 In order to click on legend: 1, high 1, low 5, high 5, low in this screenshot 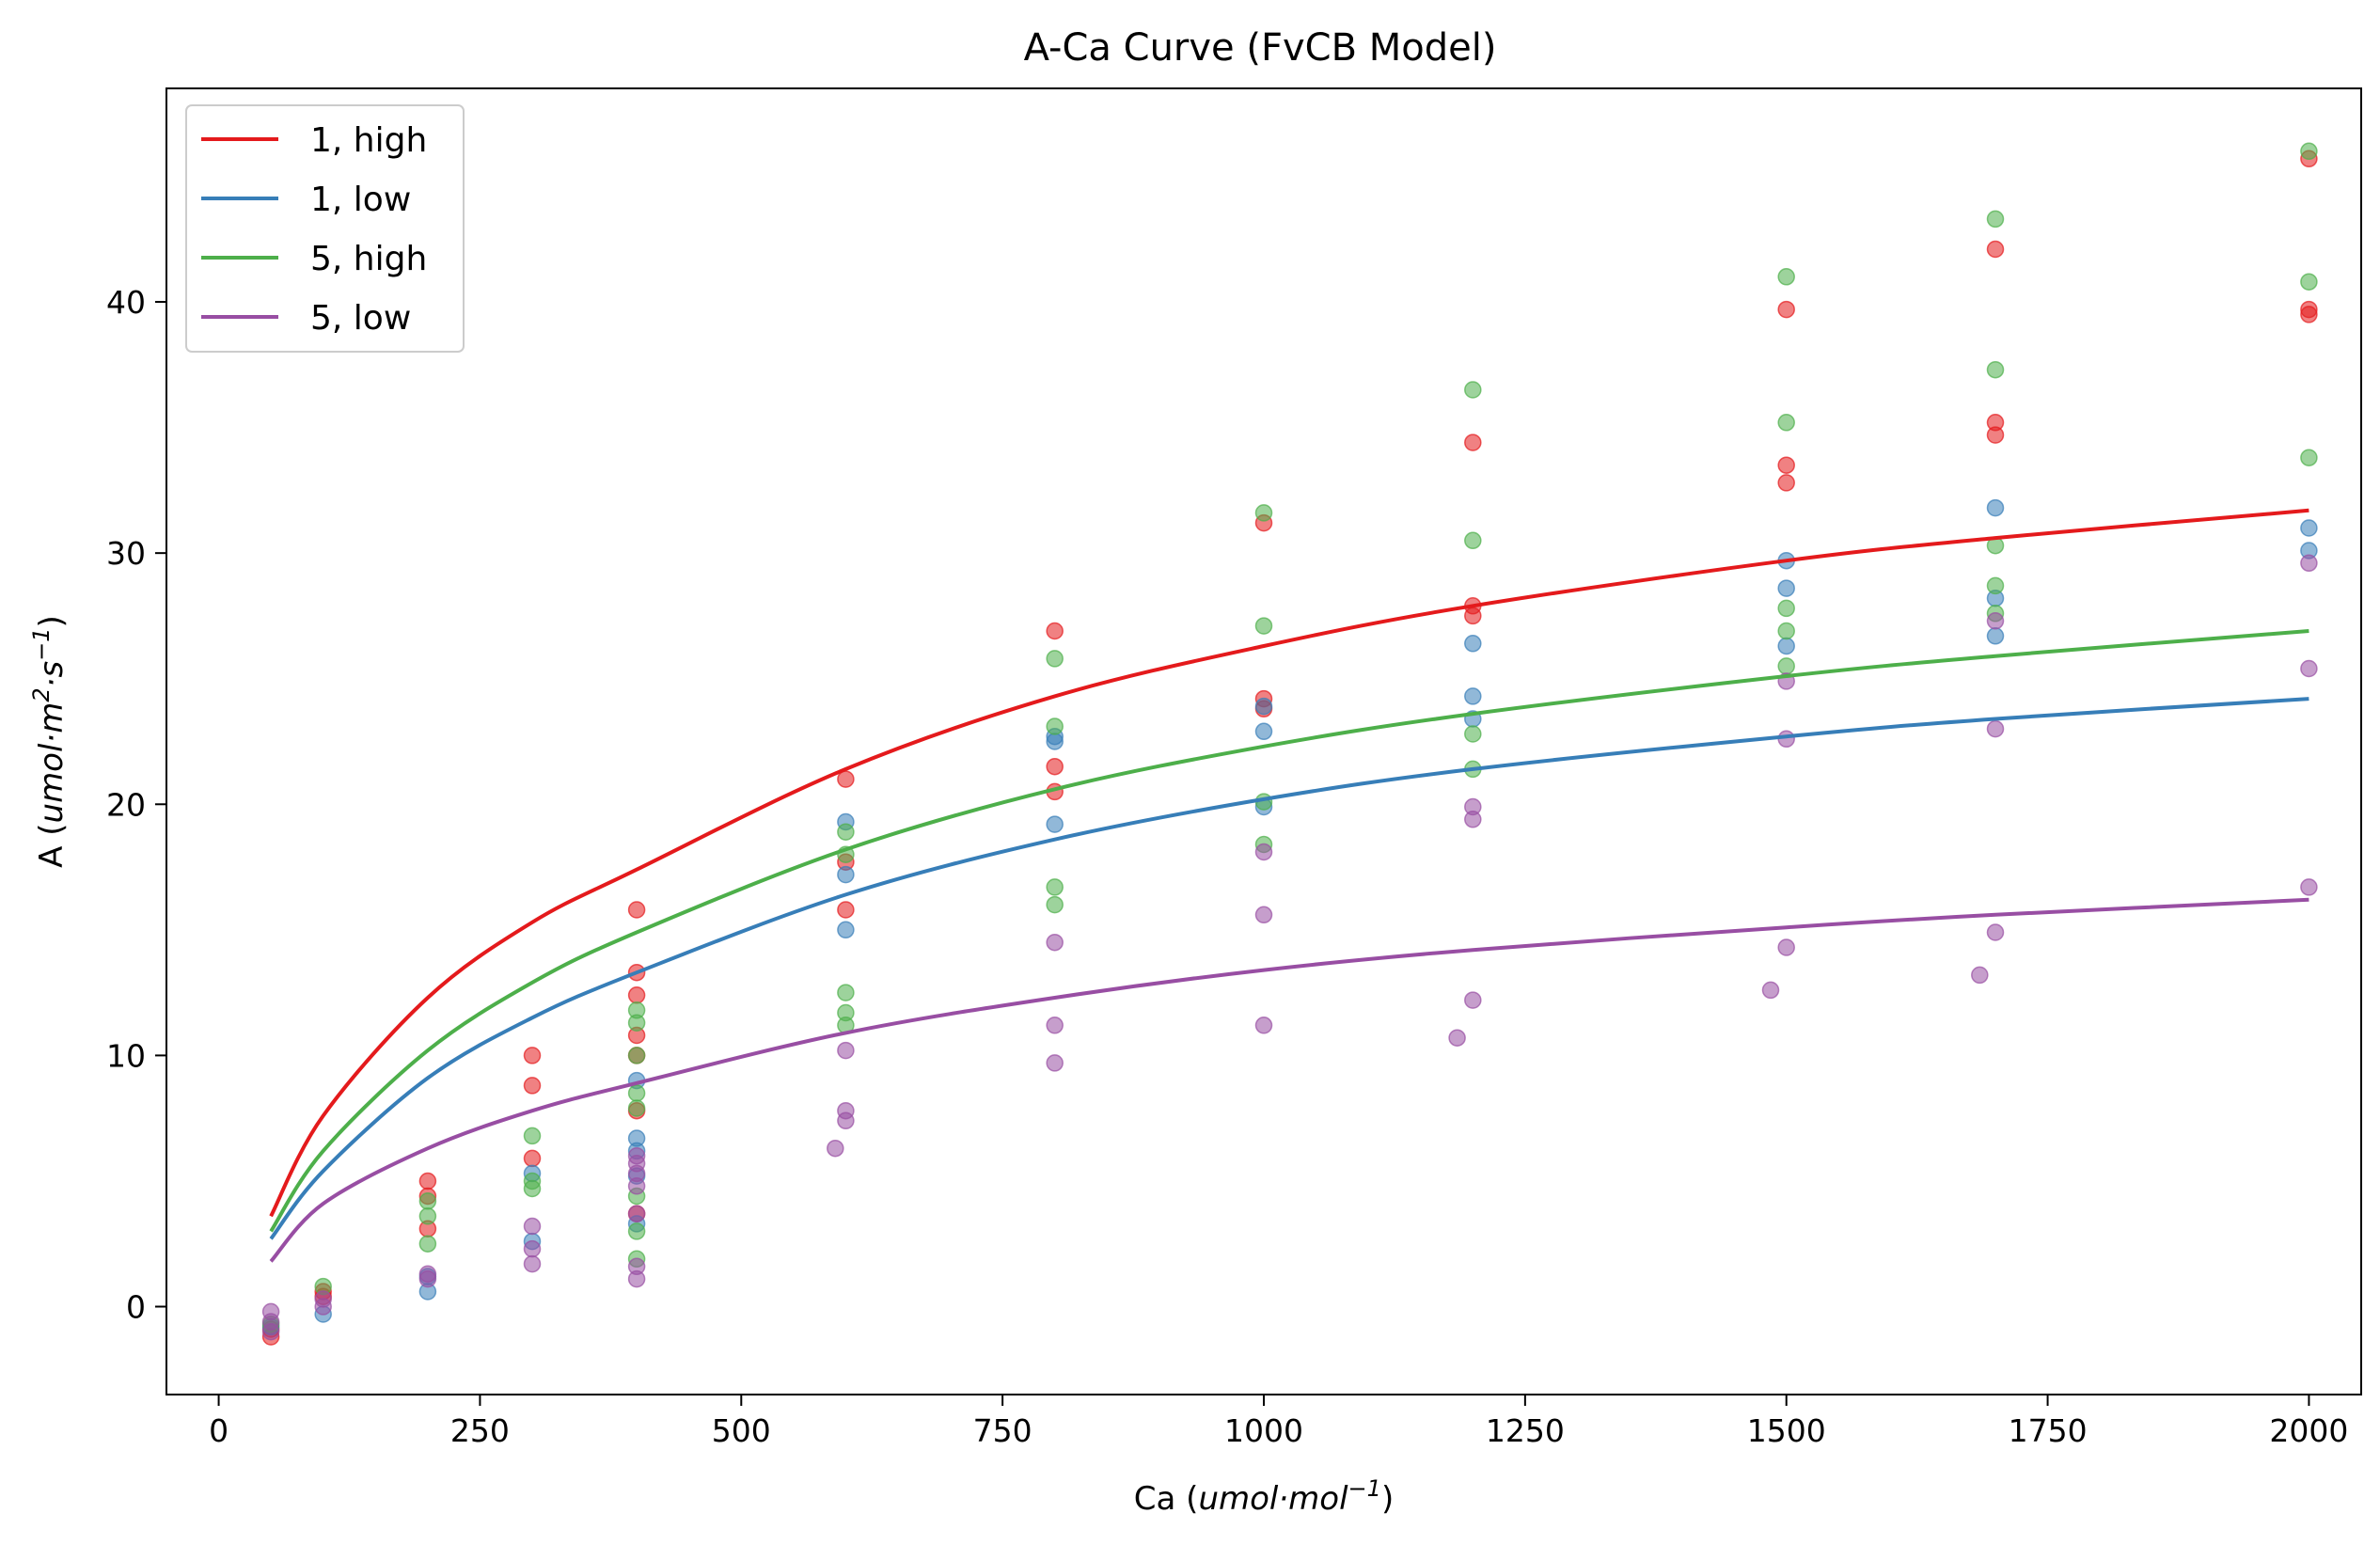, I will do `click(325, 228)`.